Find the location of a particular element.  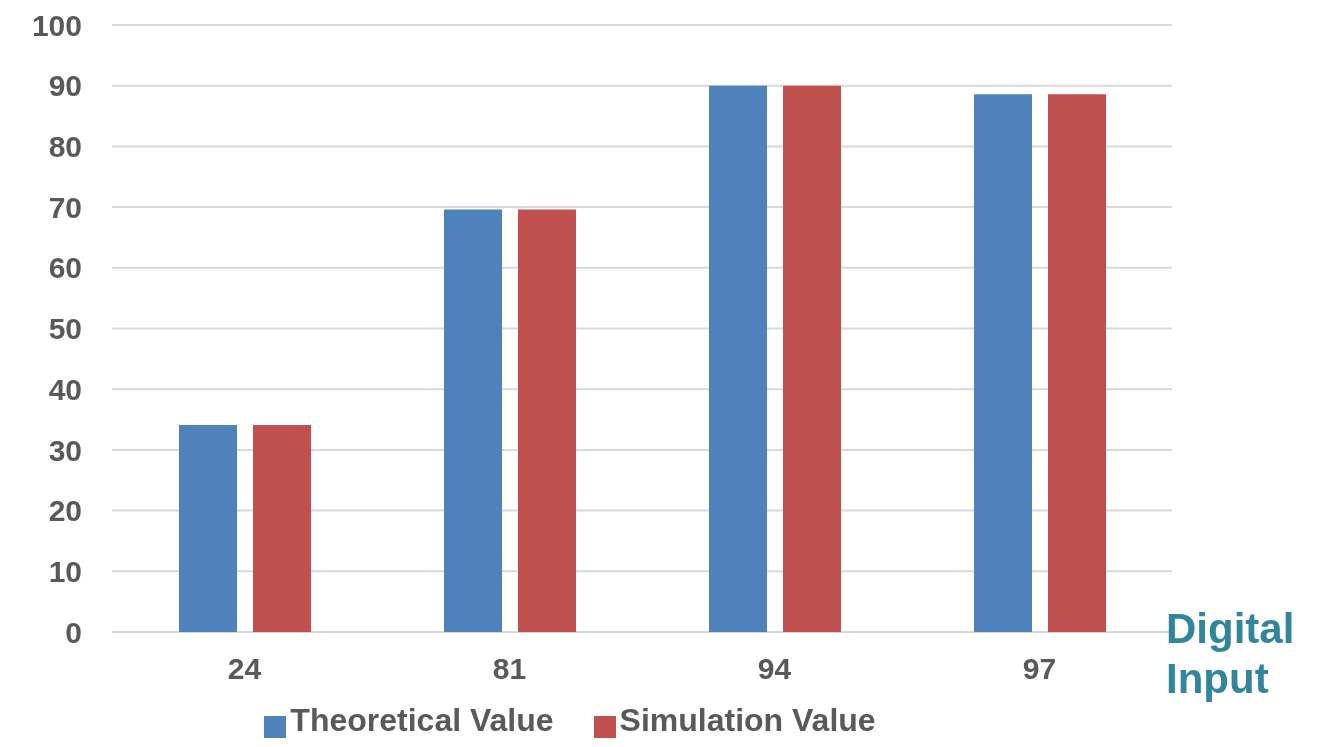

x-axis-title: Digital Input is located at coordinates (1231, 654).